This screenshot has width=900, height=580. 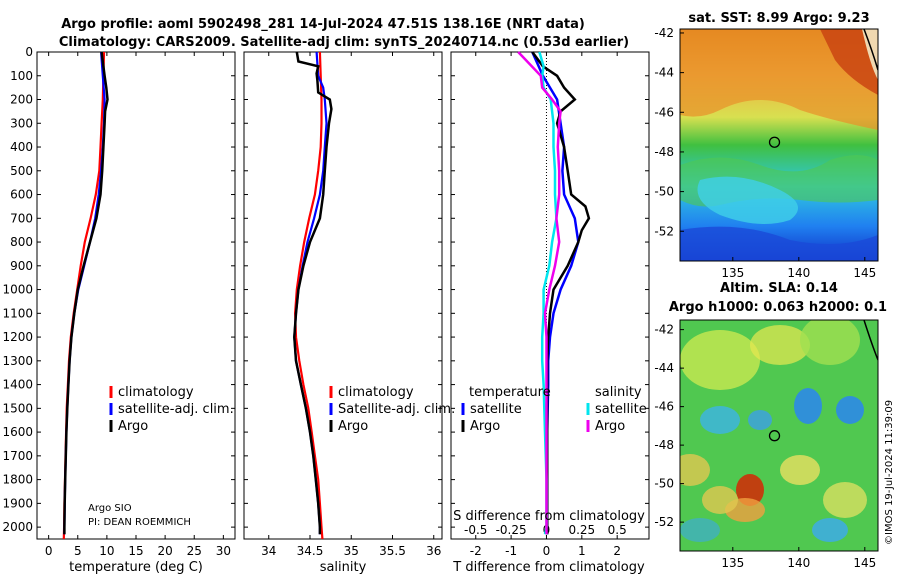 I want to click on temperature-legend: climatology satellite-adj. clim. Argo, so click(x=171, y=409).